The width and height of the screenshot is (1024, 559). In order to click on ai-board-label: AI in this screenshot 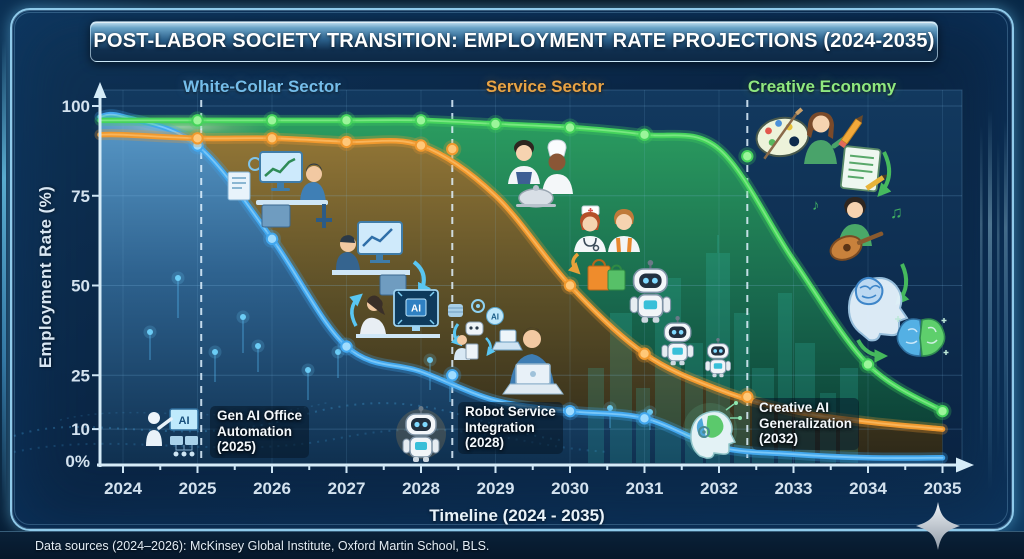, I will do `click(184, 421)`.